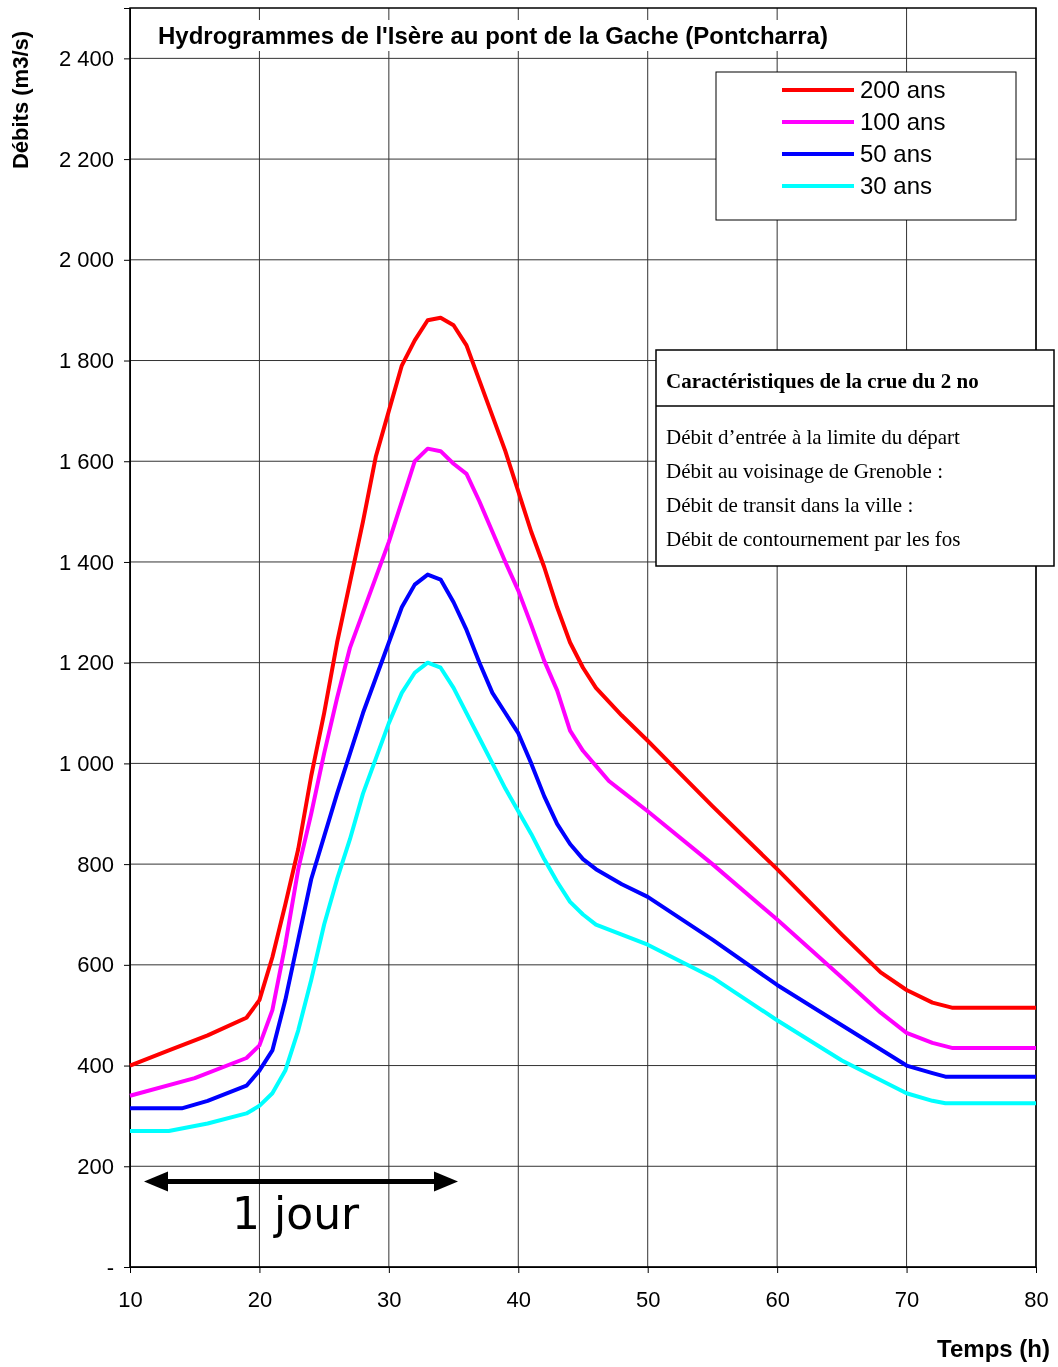 The image size is (1058, 1367). I want to click on y-tick-label: 2 400, so click(86, 58).